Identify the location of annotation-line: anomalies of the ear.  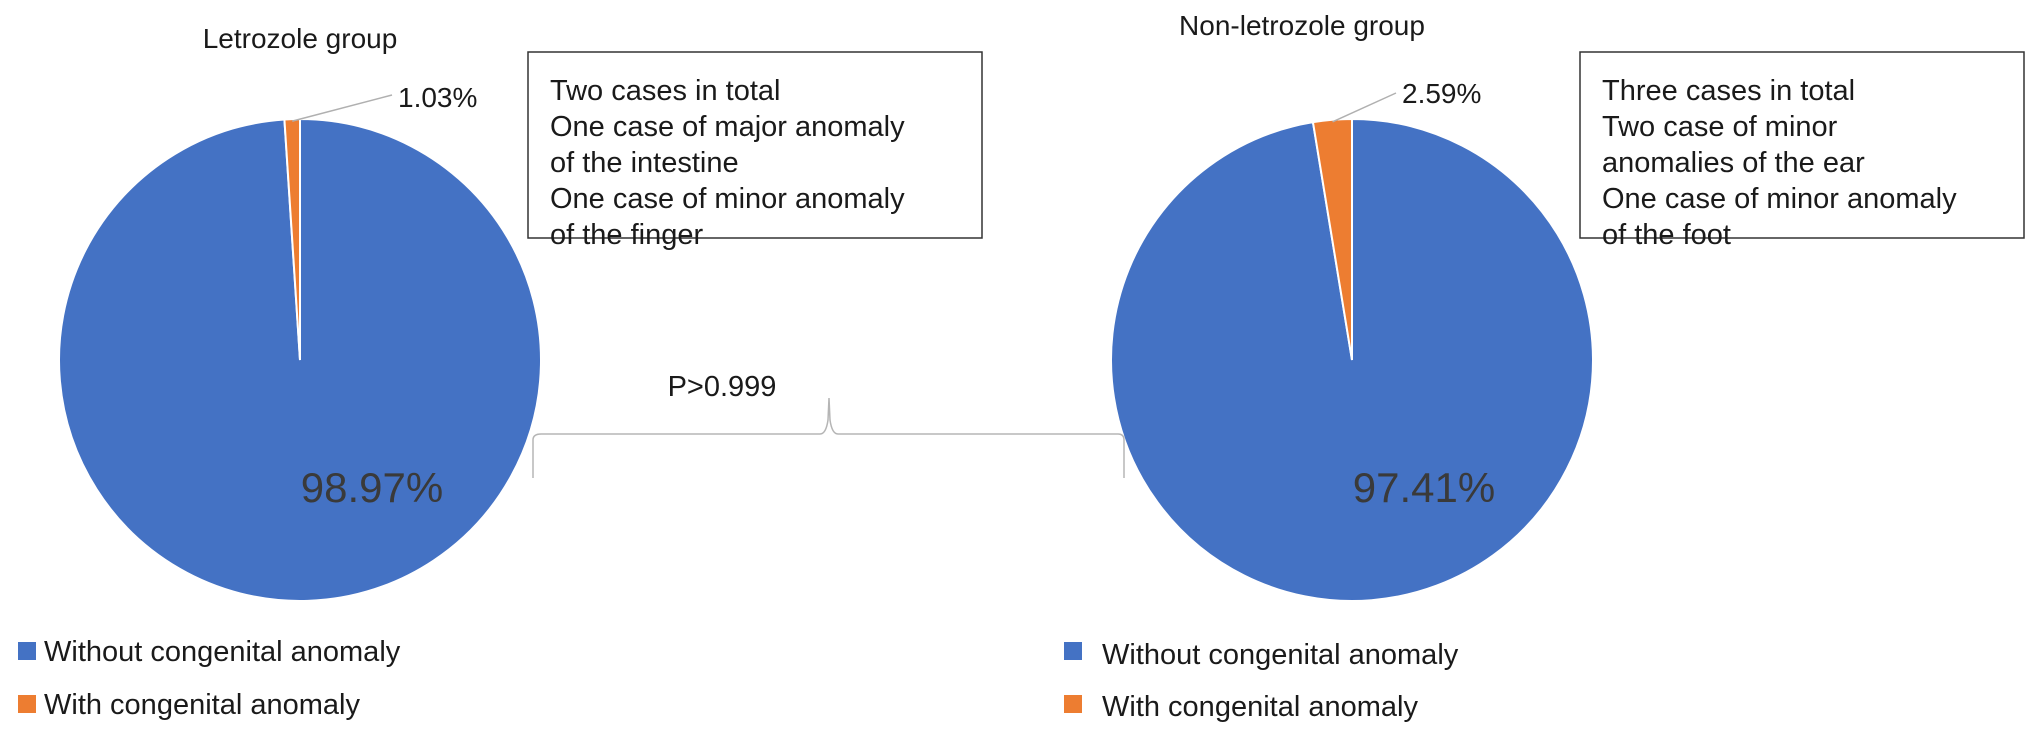
(1733, 163).